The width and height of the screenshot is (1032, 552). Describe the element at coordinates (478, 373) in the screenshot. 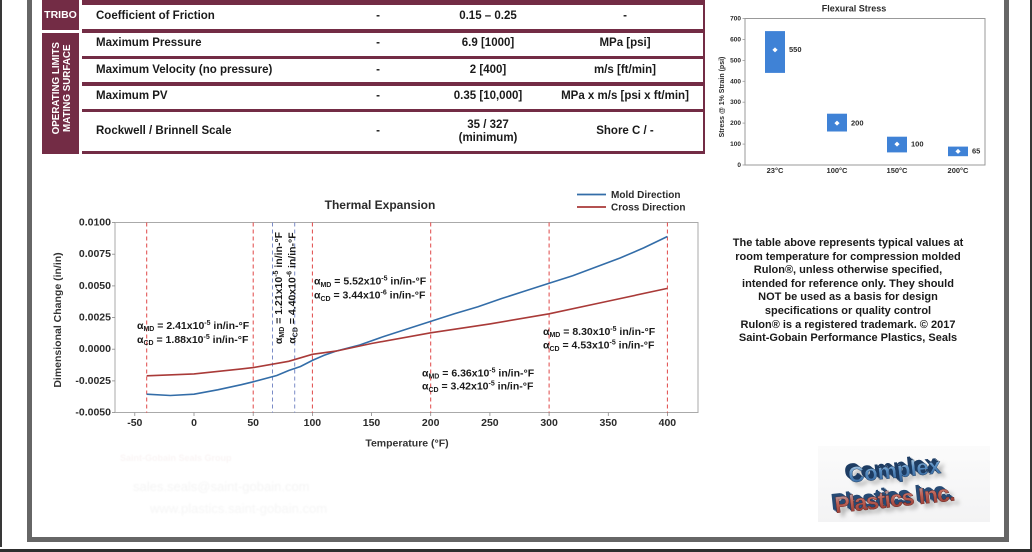

I see `svg-text: αMD = 6.36x10-5 in/in-°F` at that location.